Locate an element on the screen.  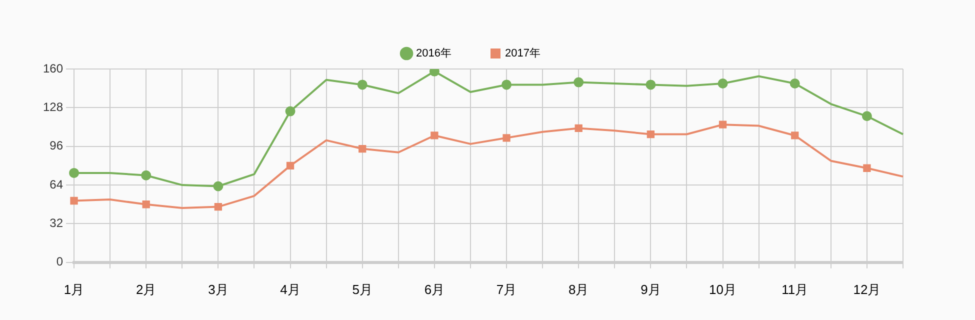
x-tick-label: 4月 is located at coordinates (290, 289).